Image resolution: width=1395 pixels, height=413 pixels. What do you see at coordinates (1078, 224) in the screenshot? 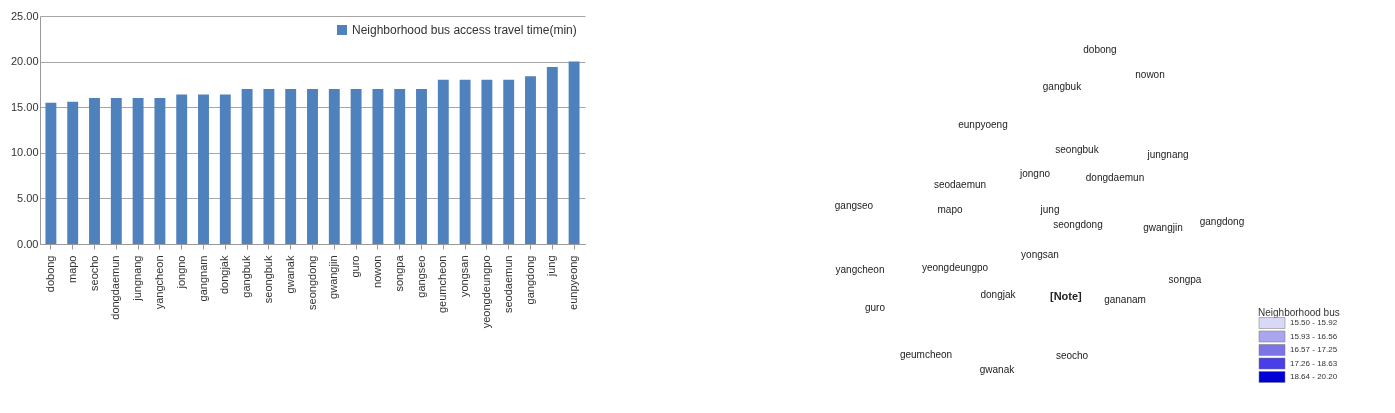
I see `text: seongdong` at bounding box center [1078, 224].